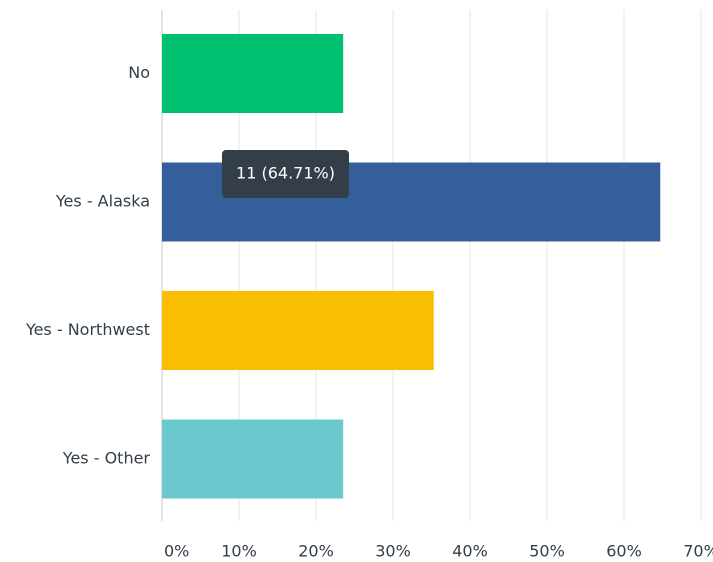 Image resolution: width=713 pixels, height=562 pixels. Describe the element at coordinates (316, 551) in the screenshot. I see `x-tick-label: 20%` at that location.